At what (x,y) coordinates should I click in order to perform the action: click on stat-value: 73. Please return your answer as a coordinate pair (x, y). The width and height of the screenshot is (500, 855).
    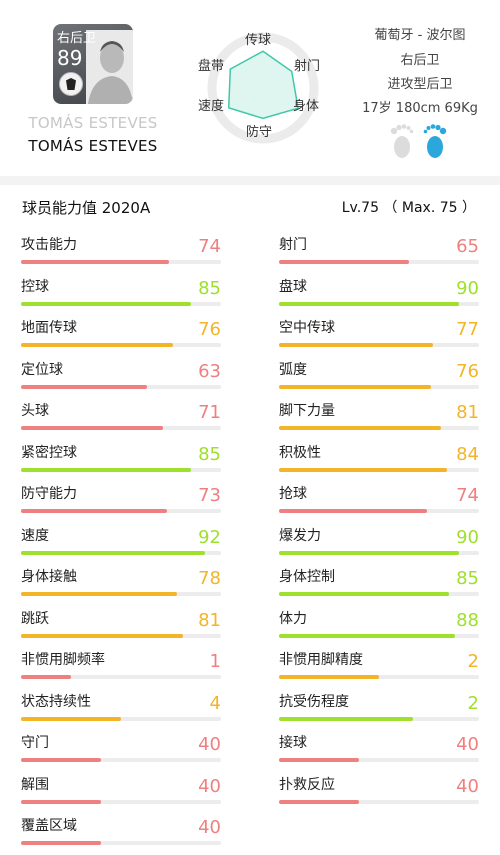
    Looking at the image, I should click on (209, 495).